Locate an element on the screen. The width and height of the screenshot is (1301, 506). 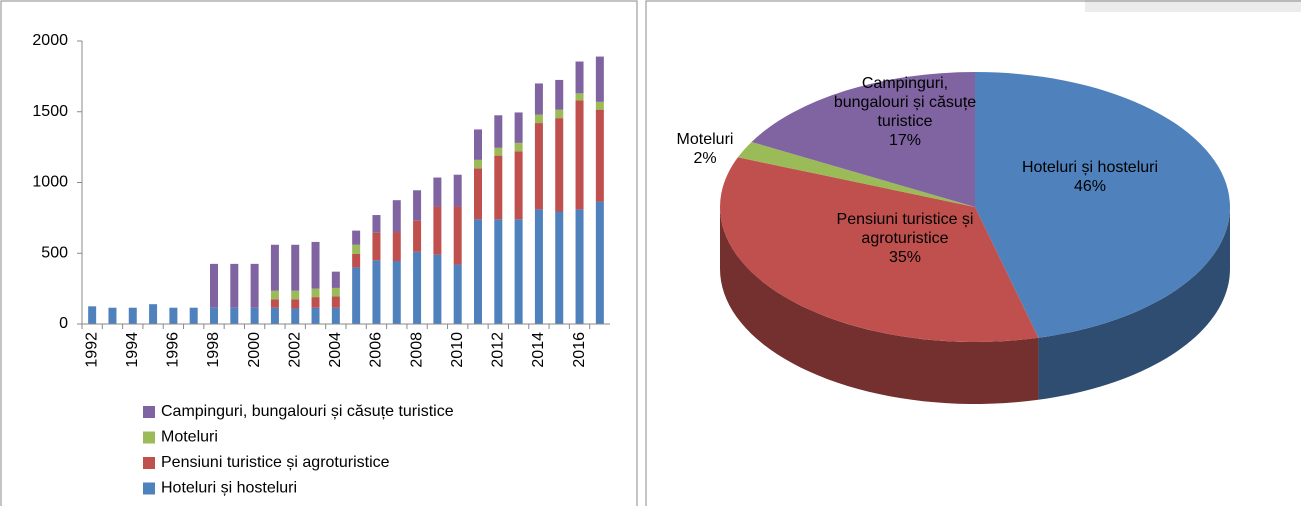
x-tick-label: 1992 is located at coordinates (91, 350).